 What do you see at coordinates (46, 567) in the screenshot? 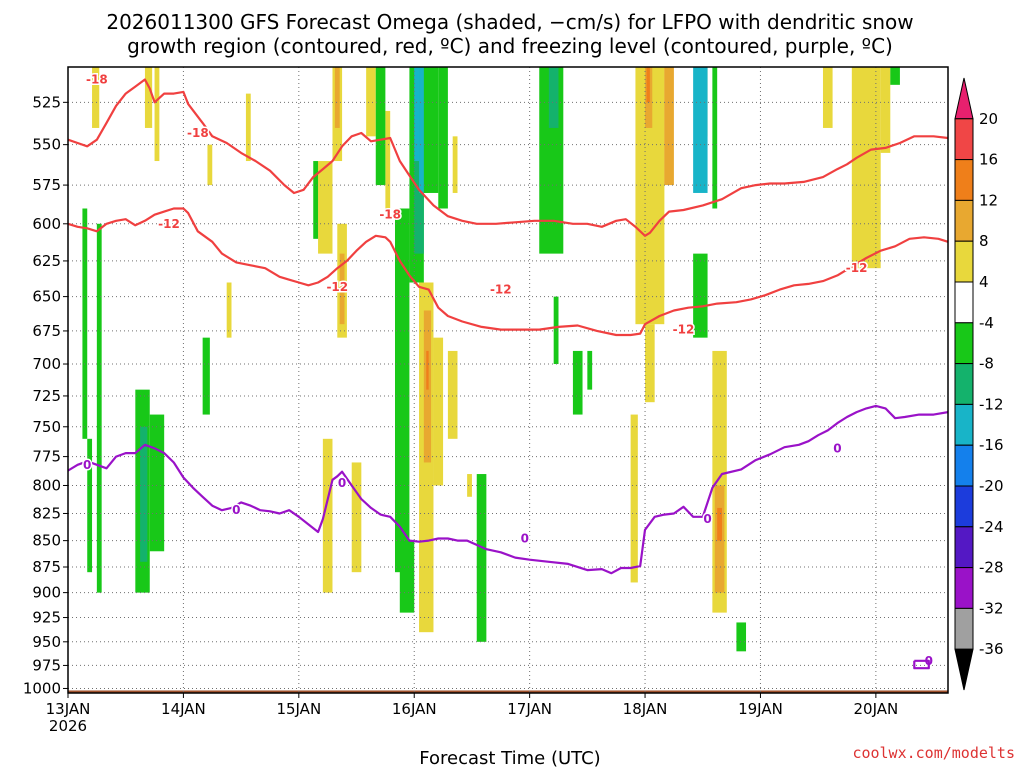
I see `y-tick-label: 875` at bounding box center [46, 567].